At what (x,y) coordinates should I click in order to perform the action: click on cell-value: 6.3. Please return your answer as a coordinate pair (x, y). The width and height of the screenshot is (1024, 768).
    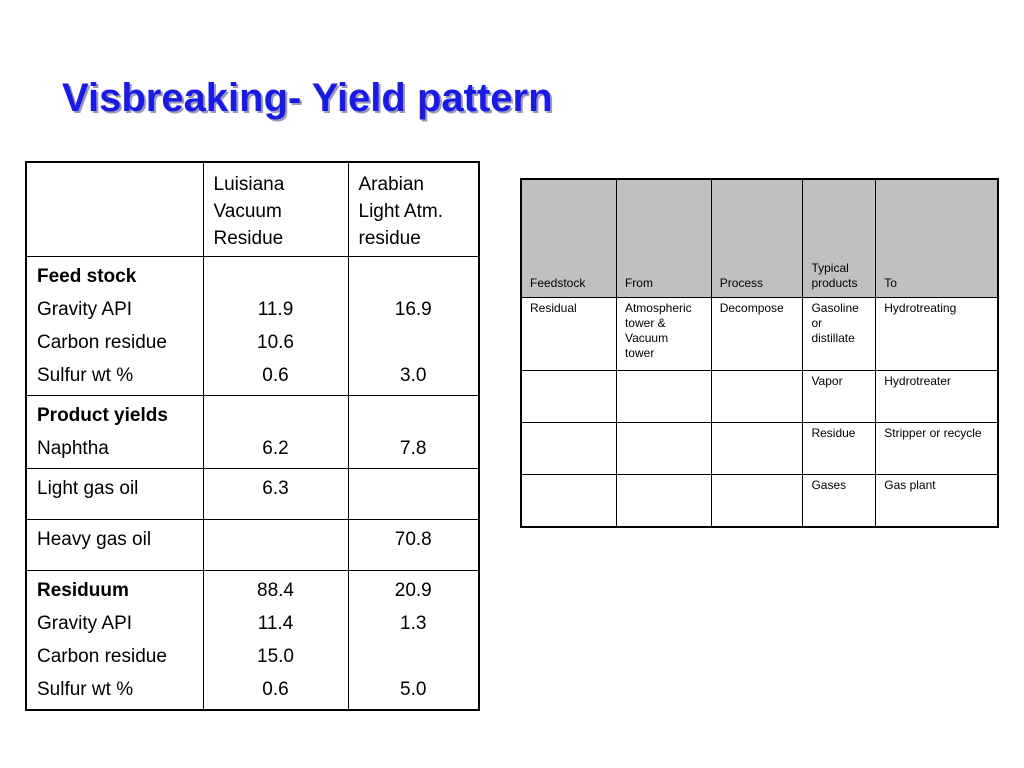
    Looking at the image, I should click on (275, 494).